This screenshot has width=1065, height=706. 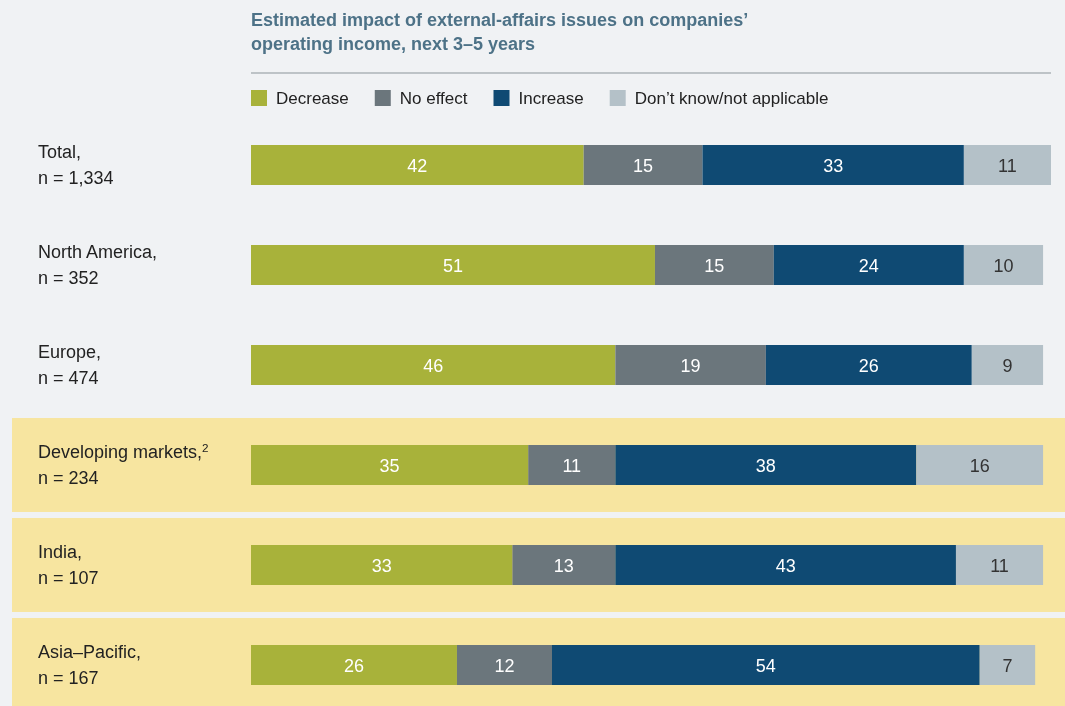 I want to click on data-label: 38, so click(x=765, y=466).